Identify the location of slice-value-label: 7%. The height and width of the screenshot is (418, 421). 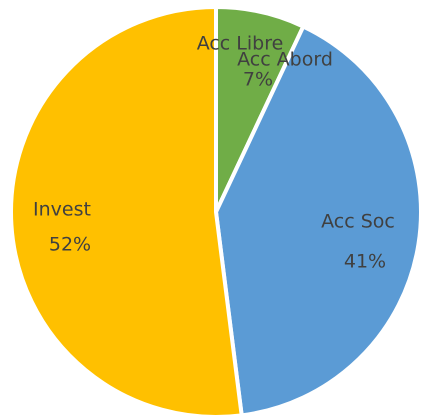
(258, 80).